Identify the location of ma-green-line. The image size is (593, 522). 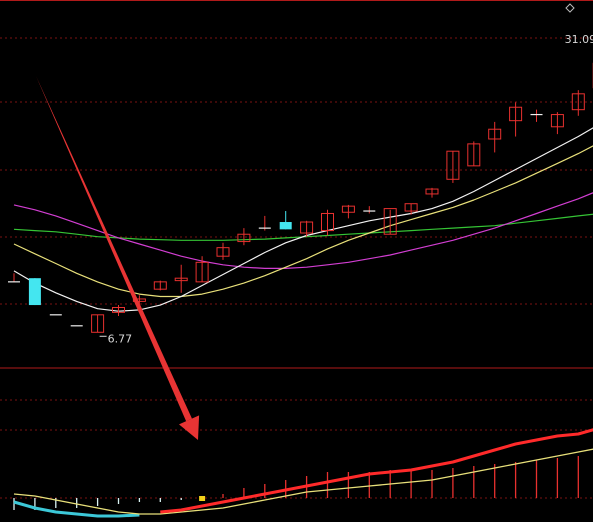
(303, 227).